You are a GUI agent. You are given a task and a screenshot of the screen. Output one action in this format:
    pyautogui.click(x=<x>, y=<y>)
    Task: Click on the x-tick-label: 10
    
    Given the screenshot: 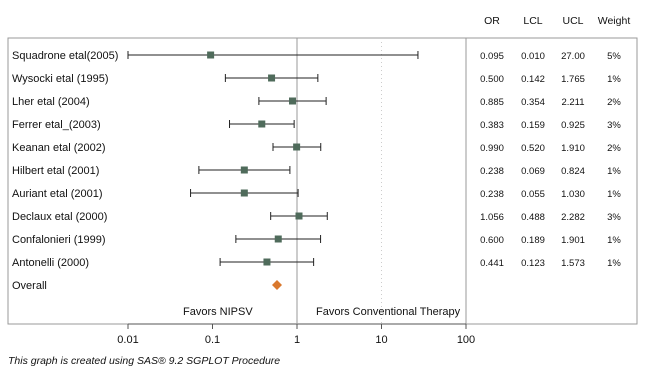 What is the action you would take?
    pyautogui.click(x=381, y=340)
    